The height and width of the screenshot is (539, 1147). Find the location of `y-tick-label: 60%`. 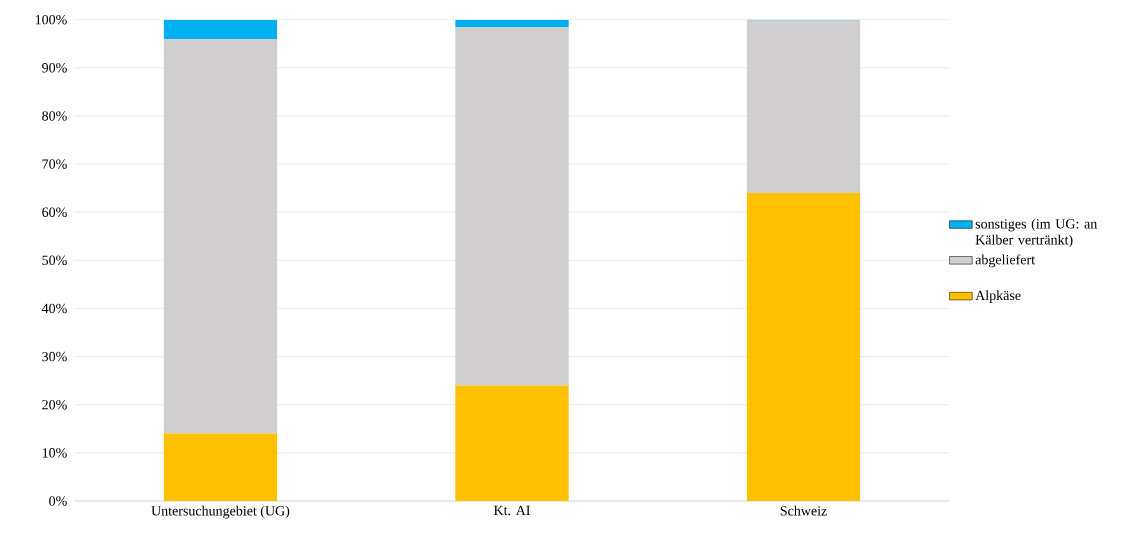

y-tick-label: 60% is located at coordinates (54, 212).